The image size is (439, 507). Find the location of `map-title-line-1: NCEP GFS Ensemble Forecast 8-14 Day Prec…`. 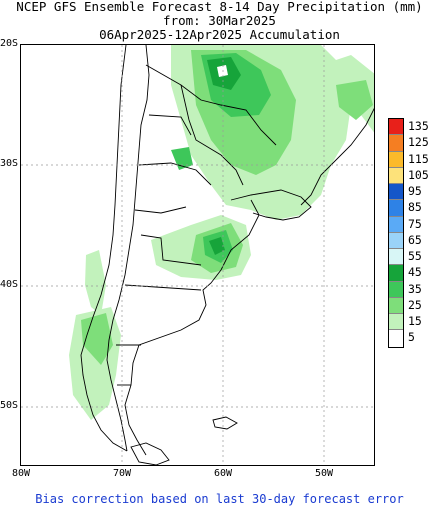

map-title-line-1: NCEP GFS Ensemble Forecast 8-14 Day Prec… is located at coordinates (219, 7).